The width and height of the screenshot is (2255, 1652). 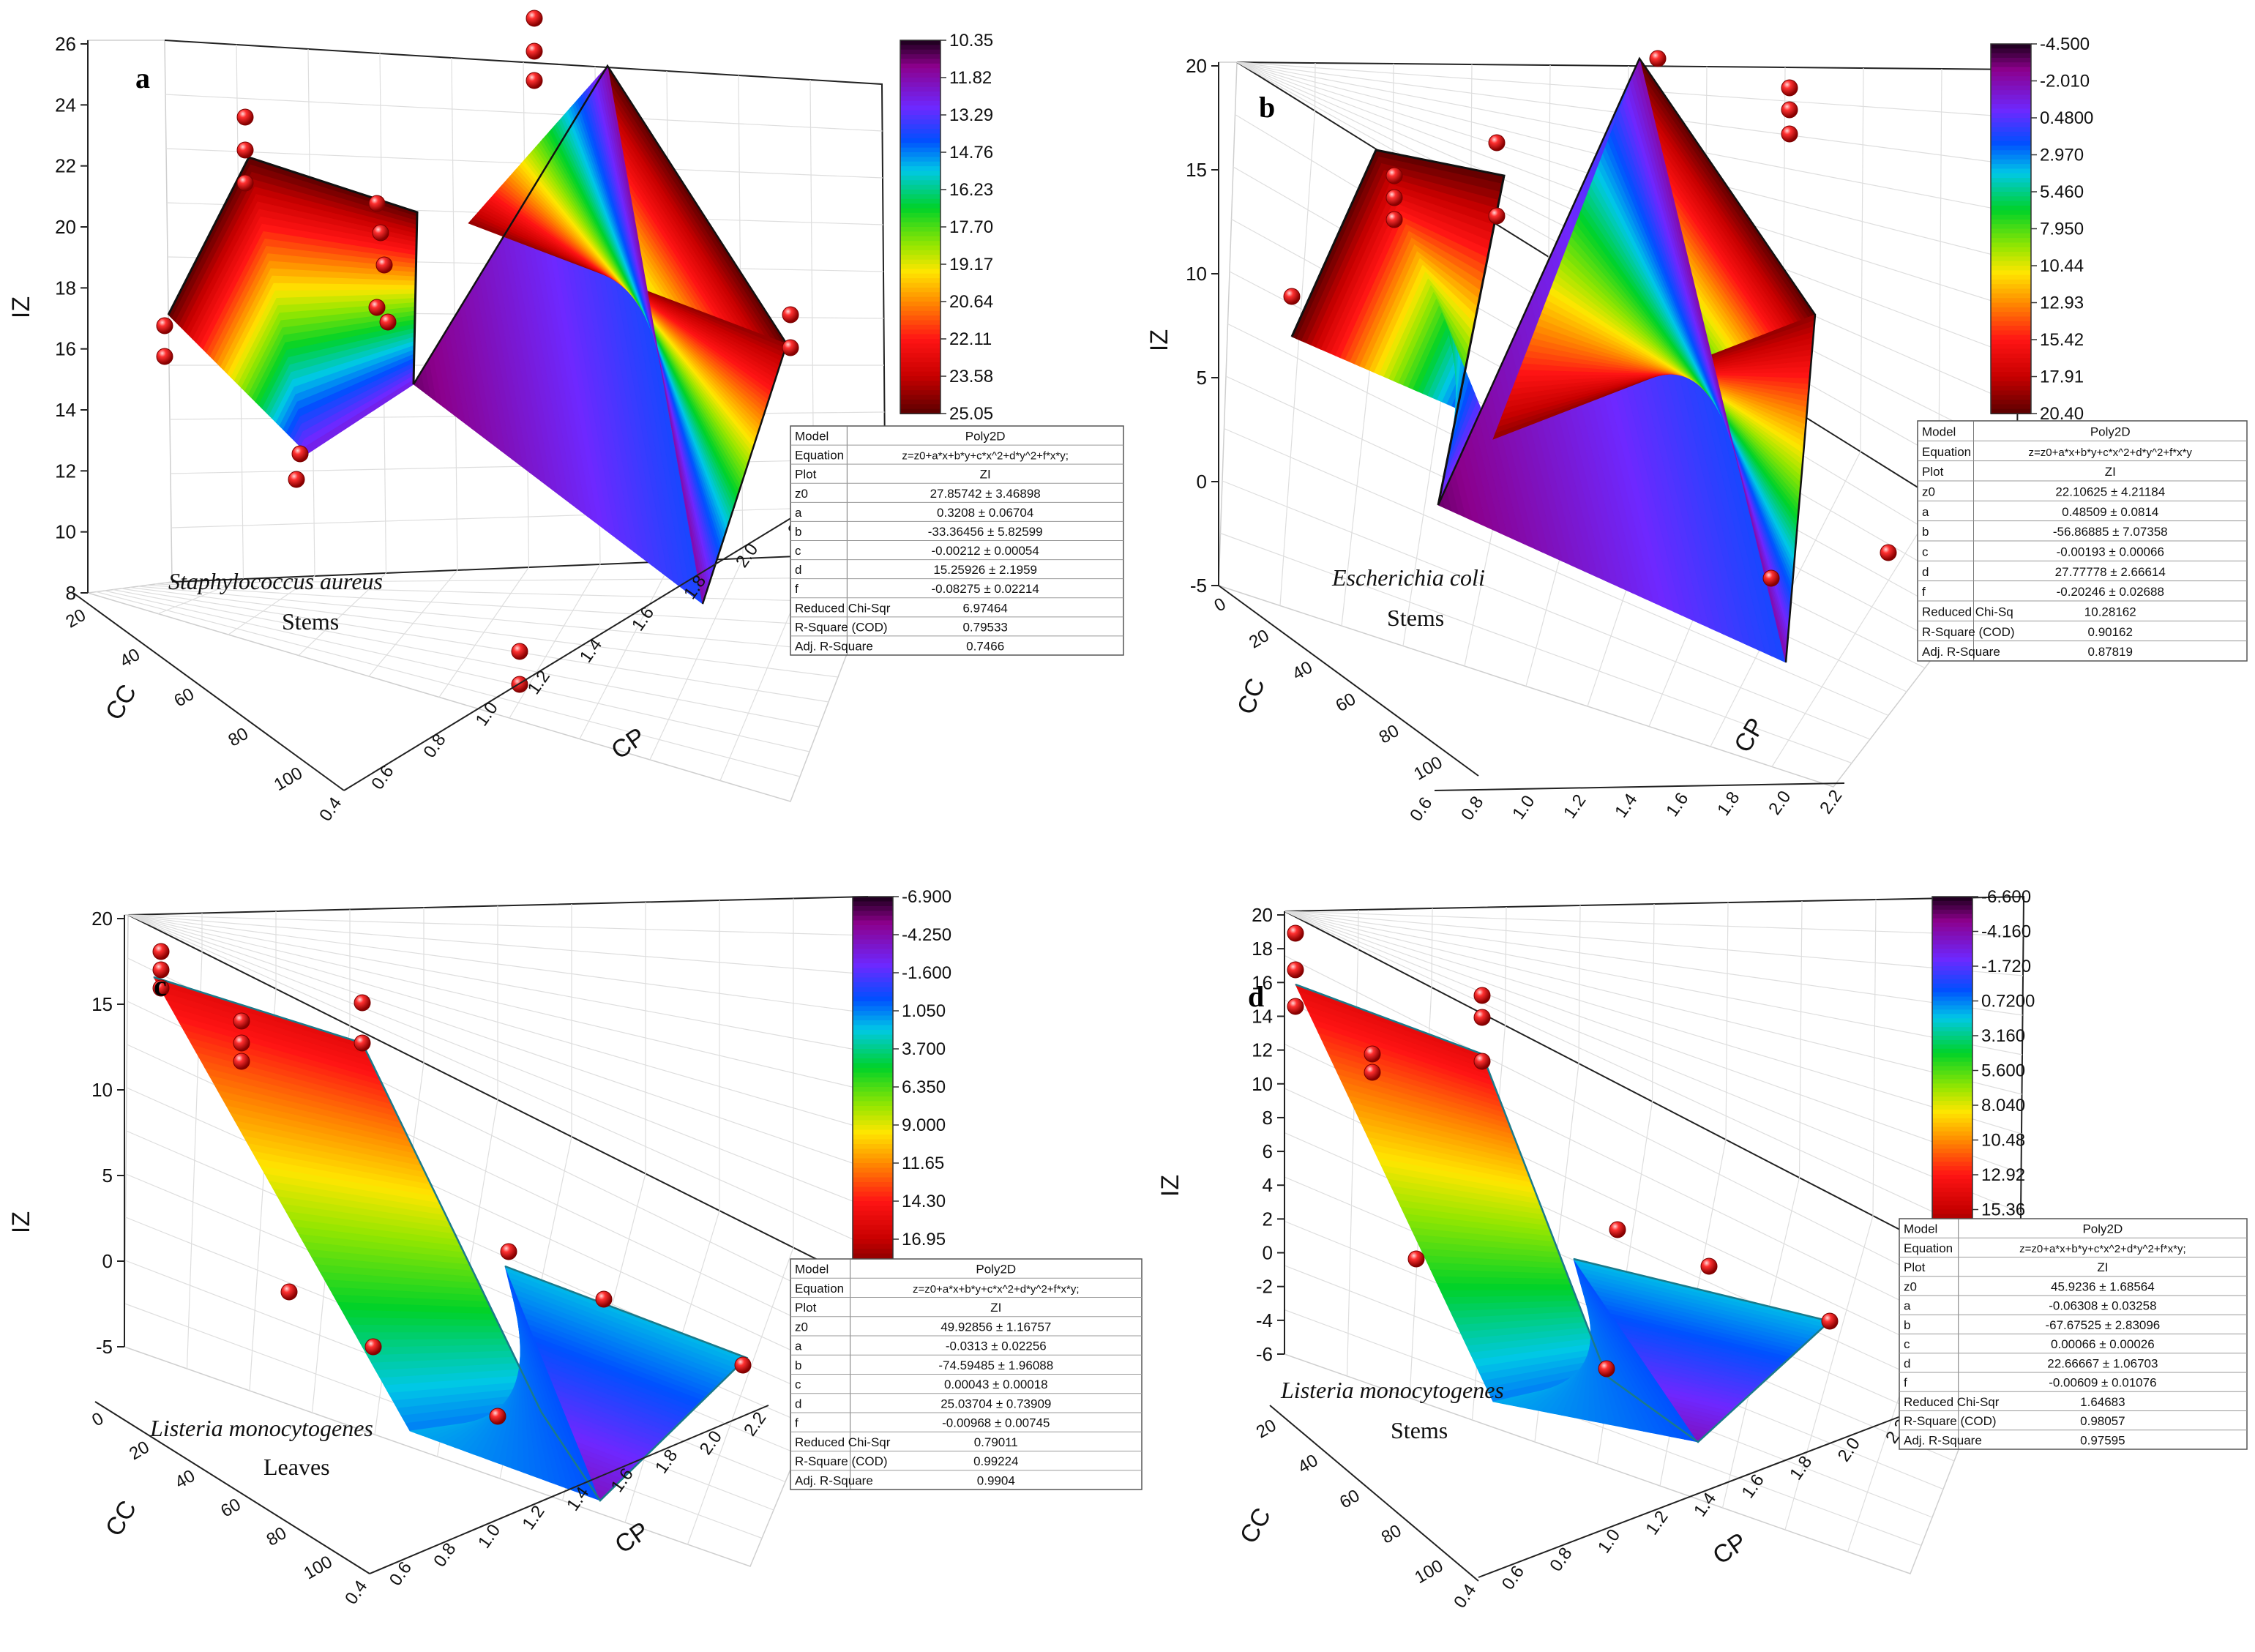 I want to click on table-row-value: 22.10625 ± 4.21184, so click(x=2110, y=492).